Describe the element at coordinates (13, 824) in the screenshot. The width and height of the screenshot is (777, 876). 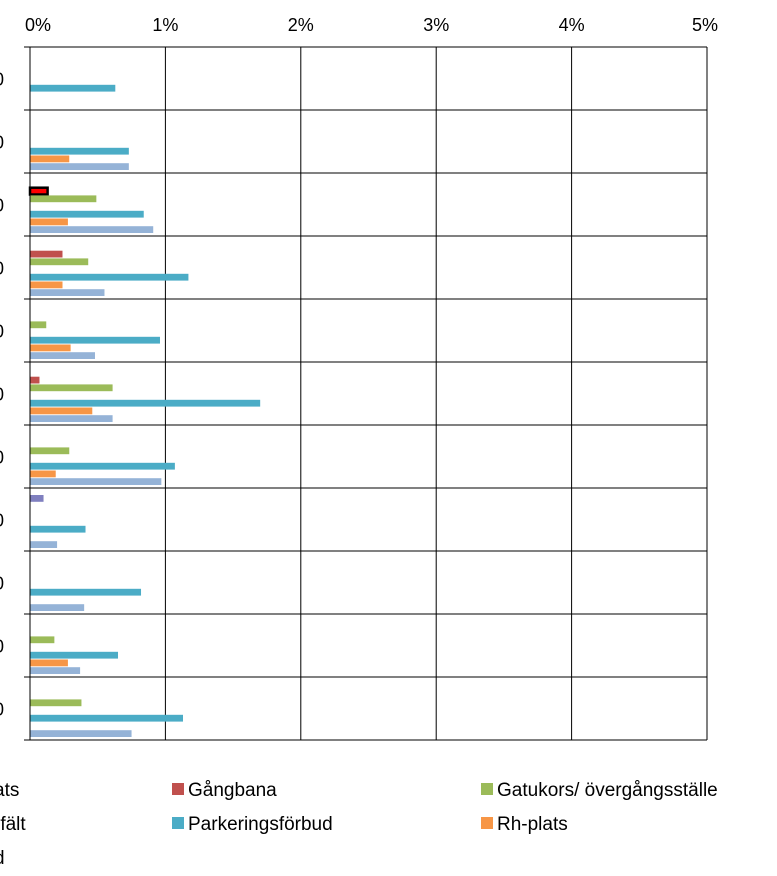
I see `legend-label: rfält` at that location.